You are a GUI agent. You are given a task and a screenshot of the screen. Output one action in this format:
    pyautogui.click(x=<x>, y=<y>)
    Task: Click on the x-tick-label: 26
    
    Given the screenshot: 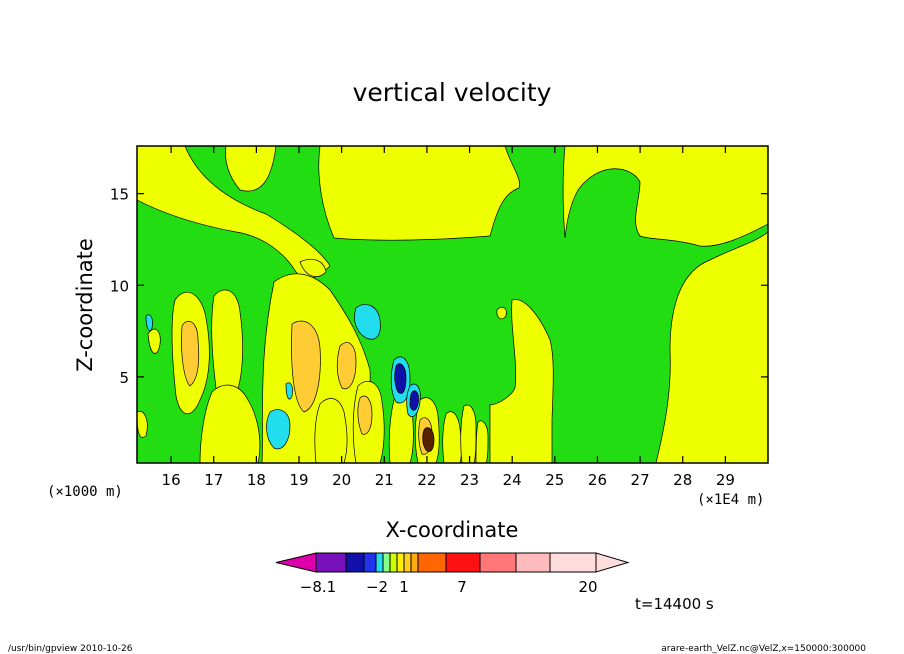 What is the action you would take?
    pyautogui.click(x=597, y=480)
    